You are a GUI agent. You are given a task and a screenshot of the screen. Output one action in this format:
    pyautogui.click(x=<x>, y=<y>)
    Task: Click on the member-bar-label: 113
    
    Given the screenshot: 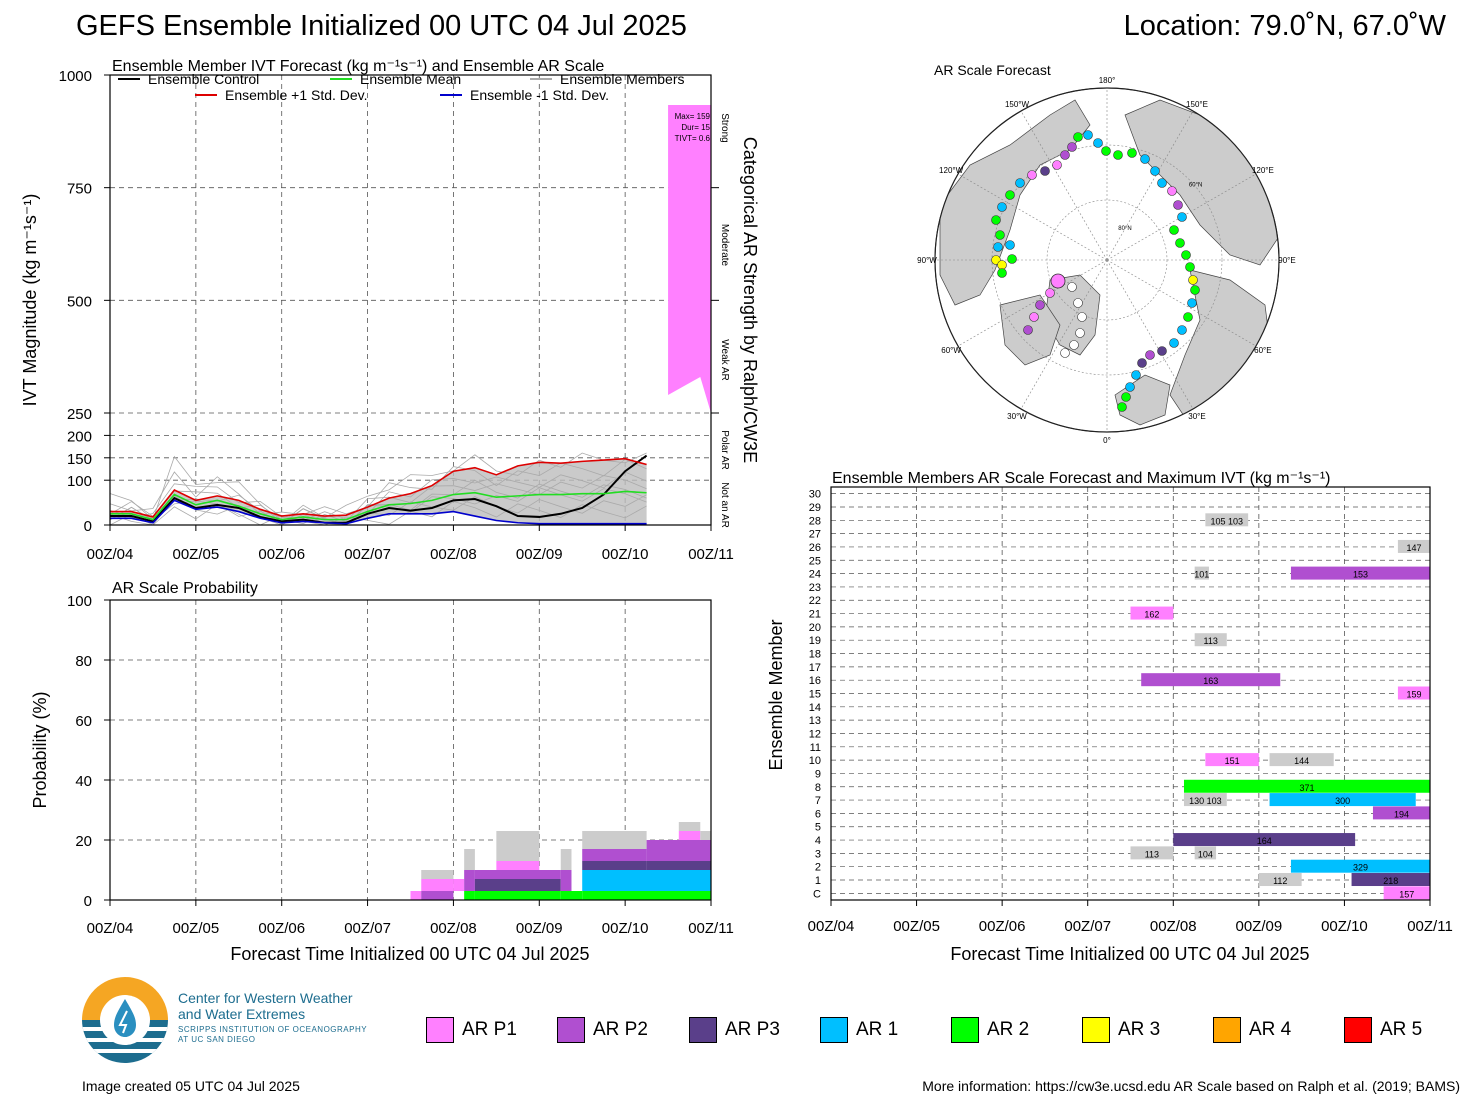 What is the action you would take?
    pyautogui.click(x=1211, y=641)
    